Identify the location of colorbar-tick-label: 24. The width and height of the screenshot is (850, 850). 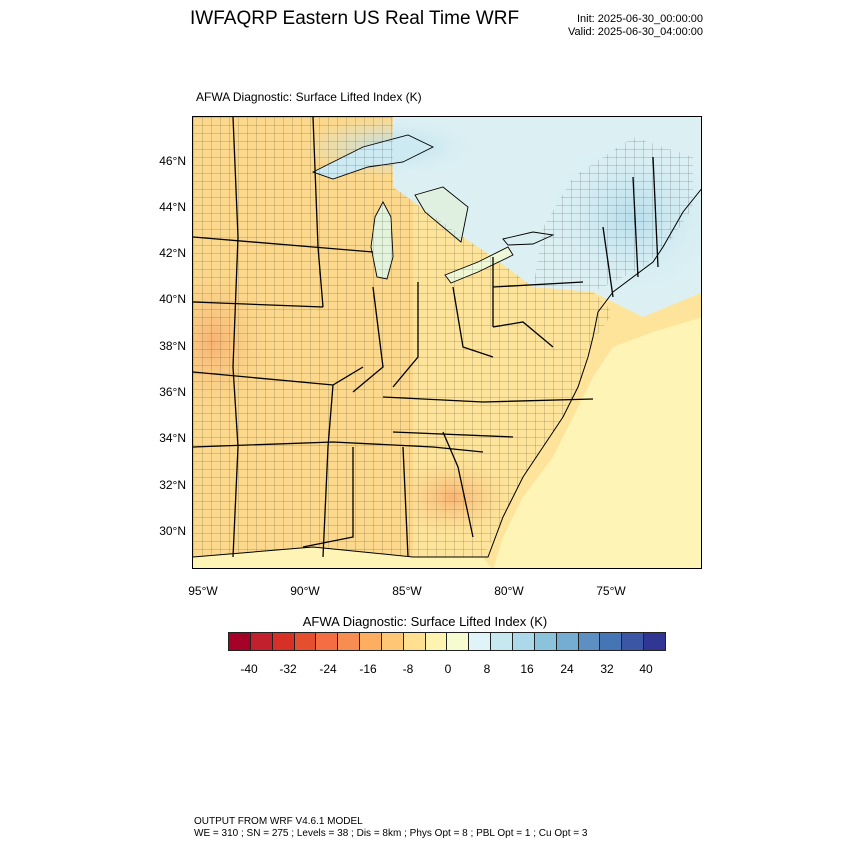
(567, 669).